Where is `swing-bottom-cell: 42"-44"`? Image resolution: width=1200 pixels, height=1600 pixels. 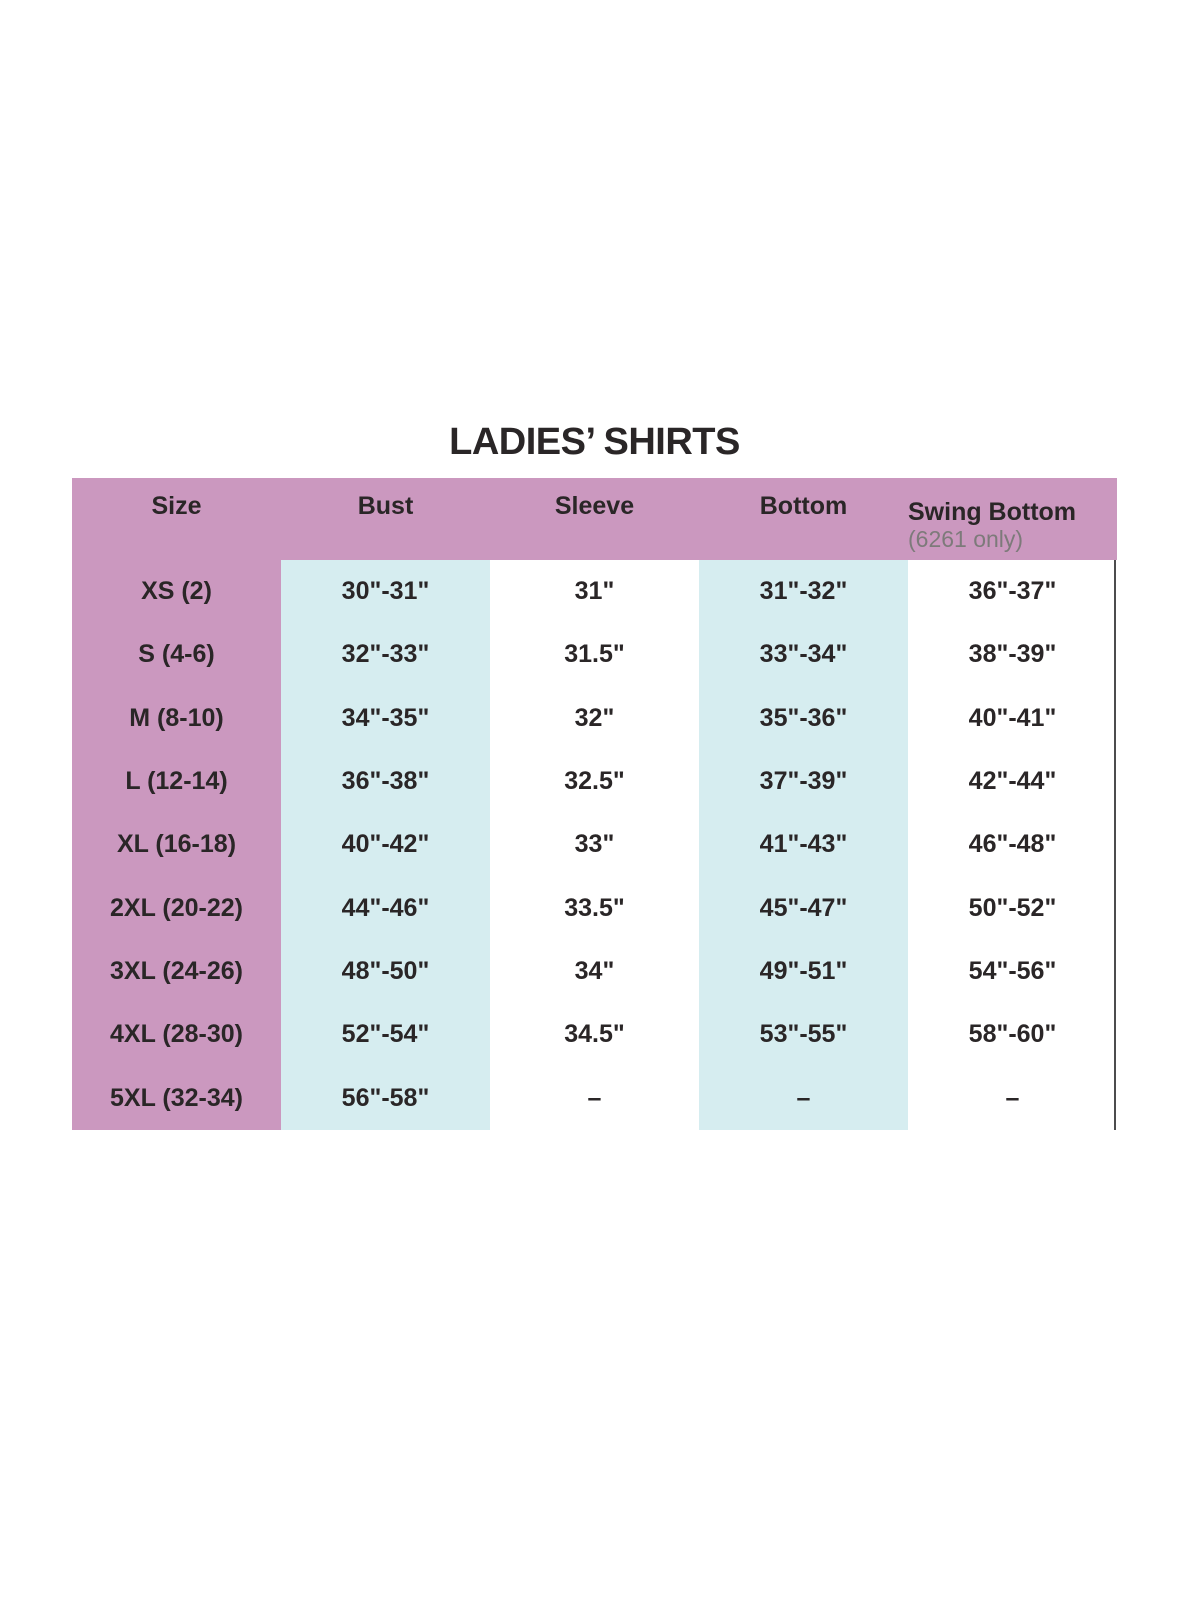 swing-bottom-cell: 42"-44" is located at coordinates (1012, 781).